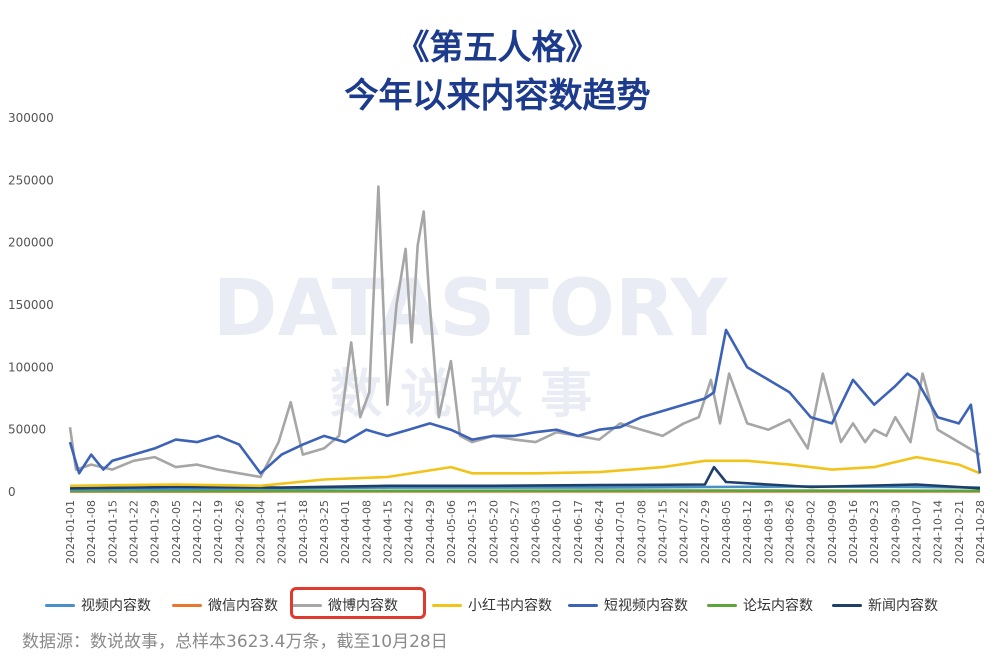 This screenshot has width=995, height=658. What do you see at coordinates (599, 532) in the screenshot?
I see `x-tick-label: 2024-06-24` at bounding box center [599, 532].